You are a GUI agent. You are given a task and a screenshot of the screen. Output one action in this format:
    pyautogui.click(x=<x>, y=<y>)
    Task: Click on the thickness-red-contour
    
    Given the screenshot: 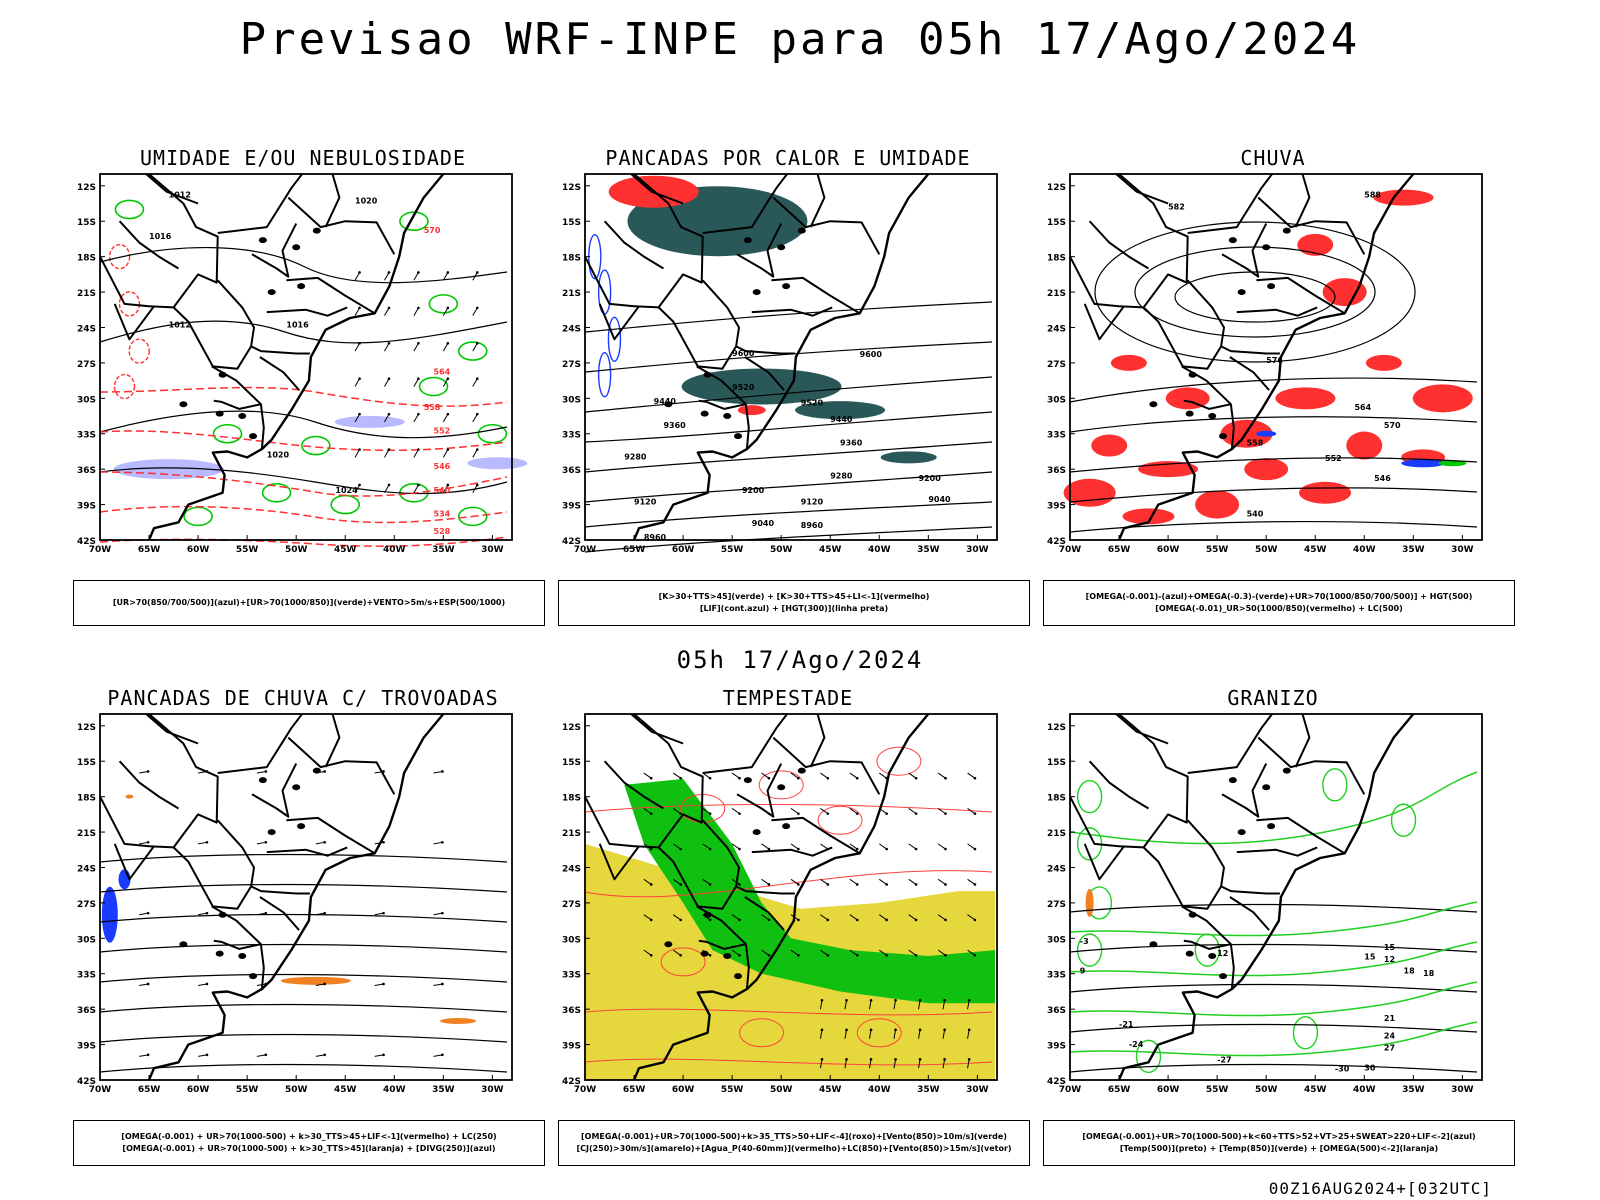 What is the action you would take?
    pyautogui.click(x=119, y=256)
    